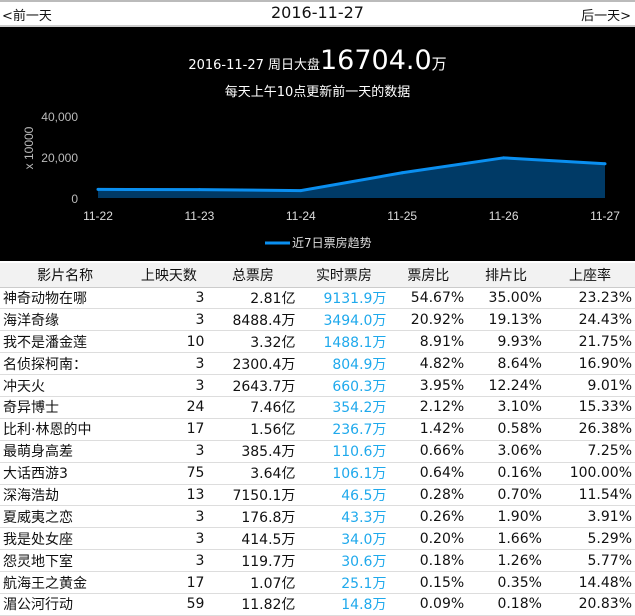  What do you see at coordinates (317, 604) in the screenshot?
I see `table-row: 湄公河行动 59 11.82亿 14.8万 0.09% 0.18% 20.83%` at bounding box center [317, 604].